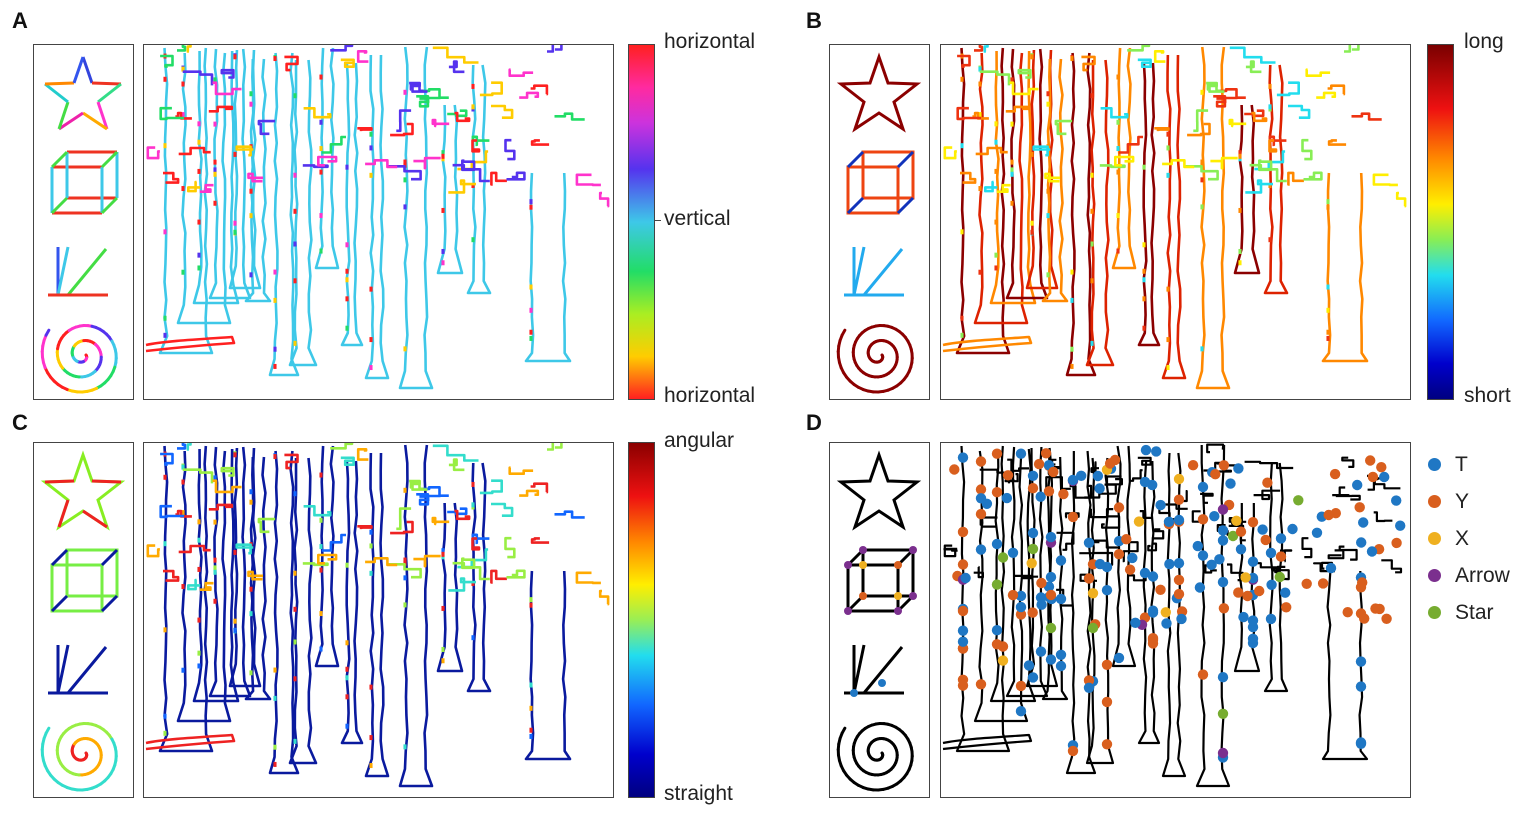  I want to click on panel-a-cbar-tick, so click(658, 220).